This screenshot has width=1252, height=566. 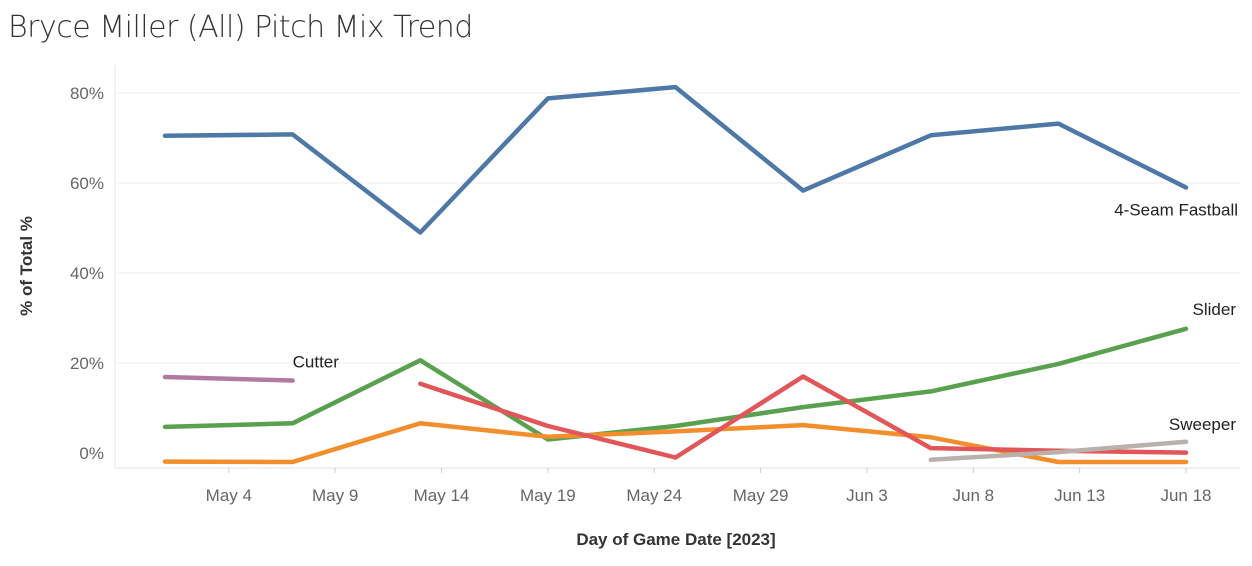 I want to click on series-label: Cutter, so click(x=316, y=362).